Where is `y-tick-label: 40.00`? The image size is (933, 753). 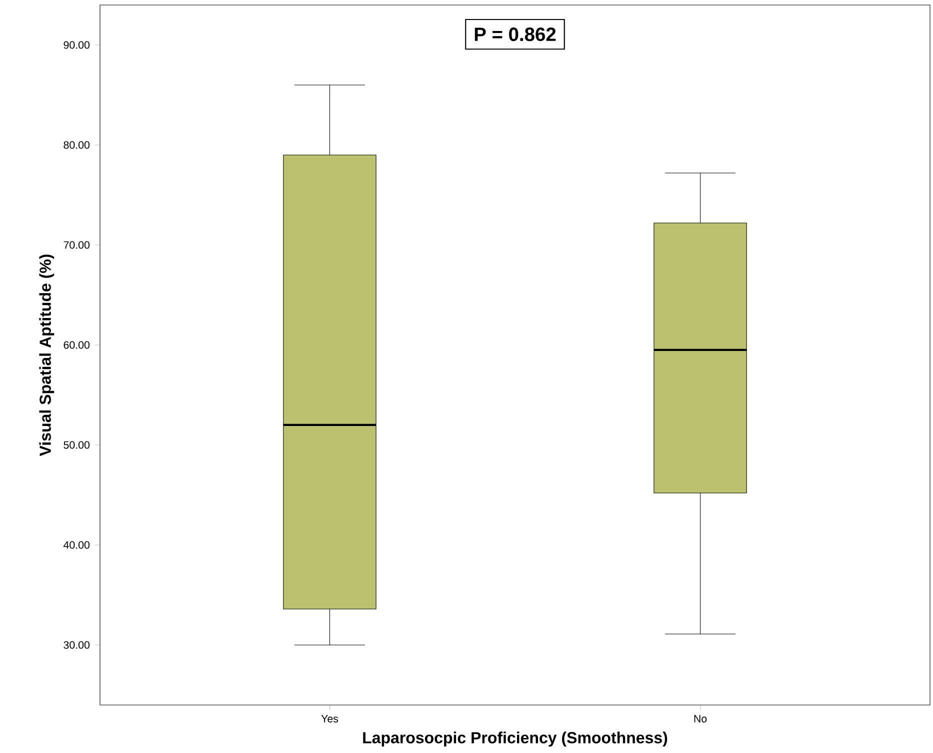 y-tick-label: 40.00 is located at coordinates (77, 545).